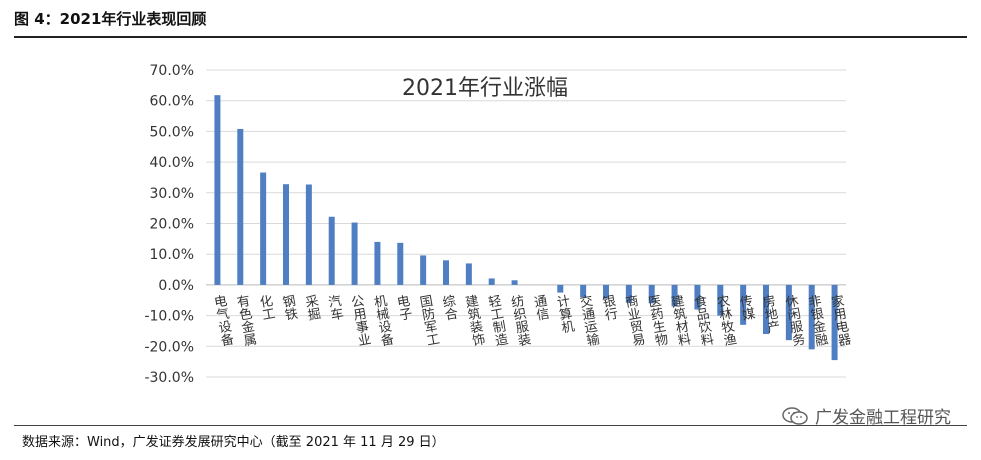 The width and height of the screenshot is (981, 460). I want to click on x-tick-label: 化工, so click(266, 308).